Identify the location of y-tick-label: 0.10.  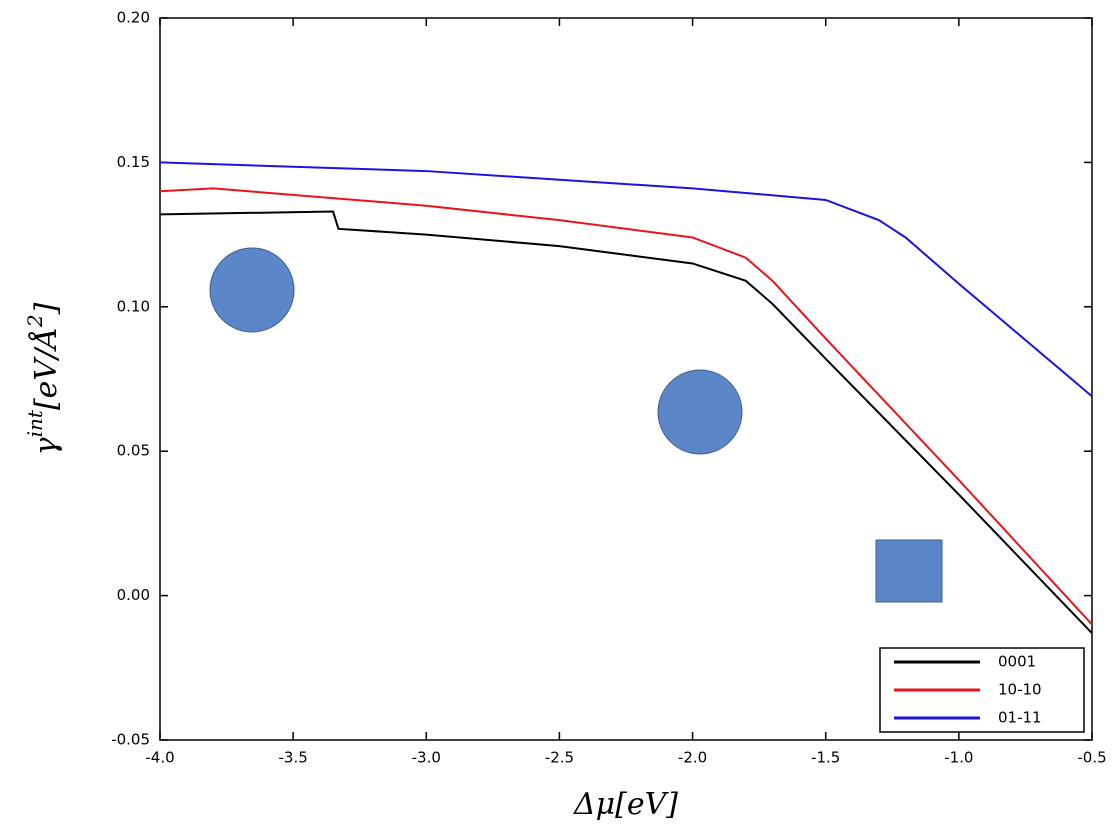
(133, 306).